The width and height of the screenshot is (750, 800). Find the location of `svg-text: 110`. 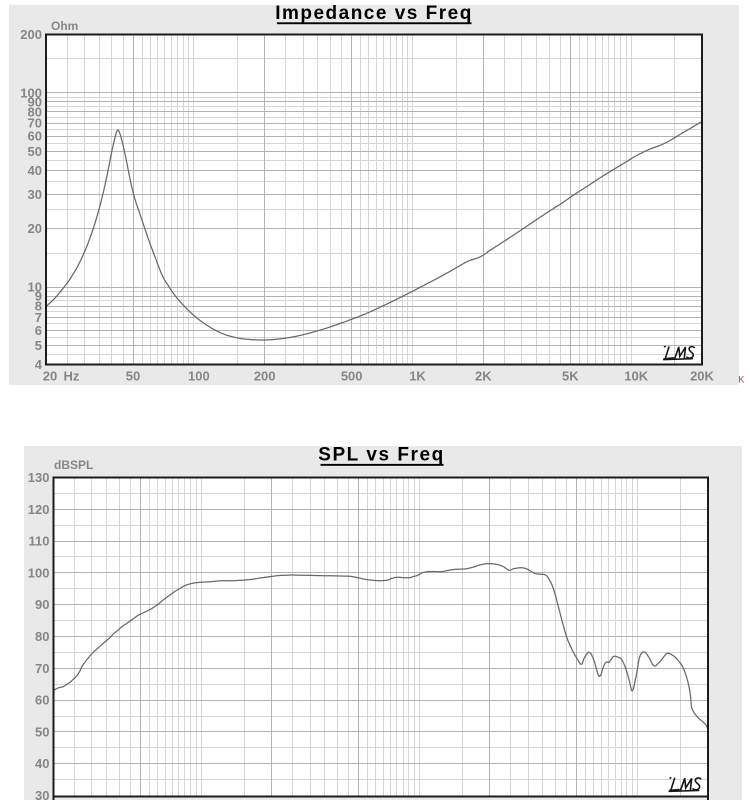

svg-text: 110 is located at coordinates (39, 541).